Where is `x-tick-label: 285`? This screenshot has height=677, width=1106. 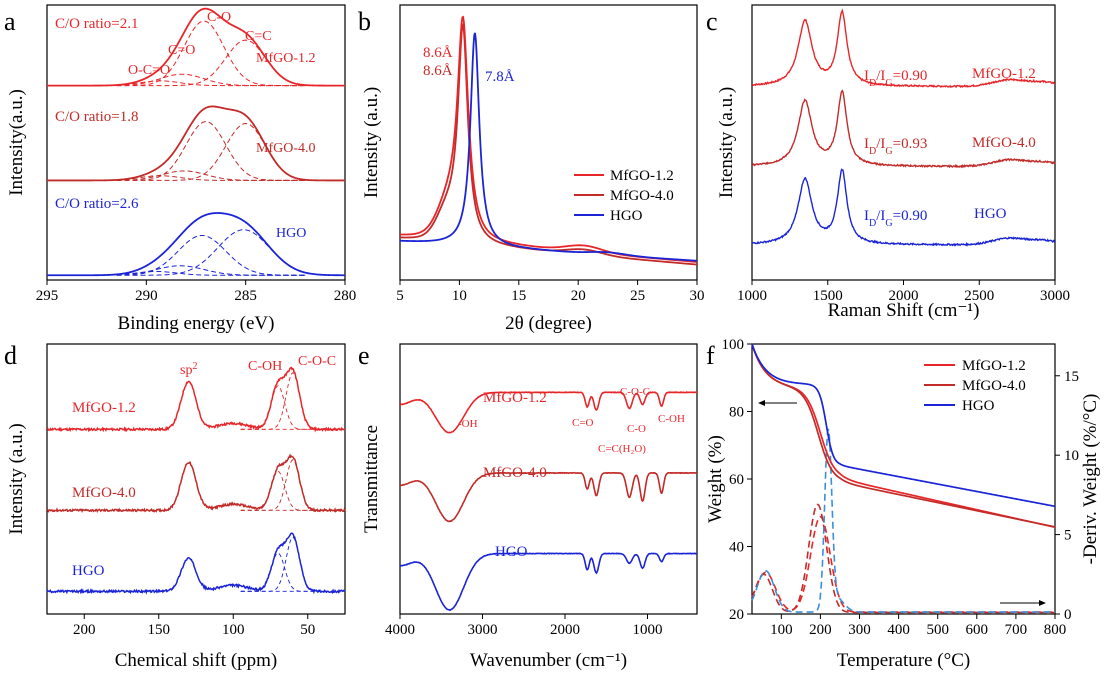 x-tick-label: 285 is located at coordinates (245, 296).